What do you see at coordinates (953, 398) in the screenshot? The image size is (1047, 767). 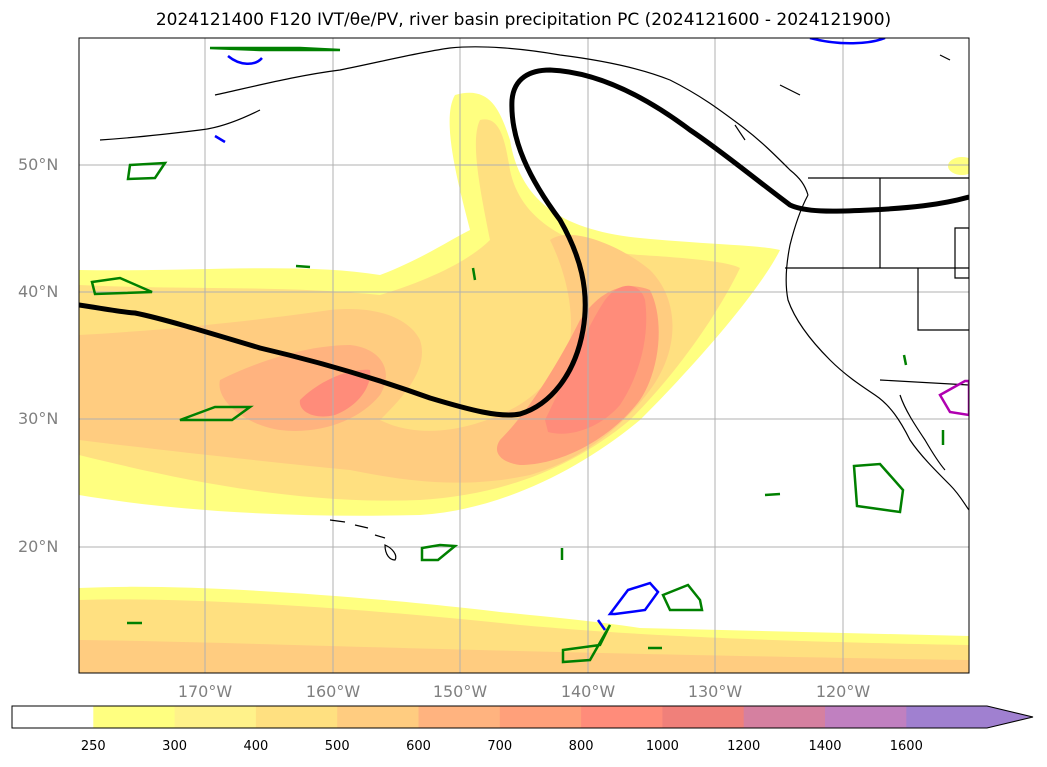 I see `magenta-contour` at bounding box center [953, 398].